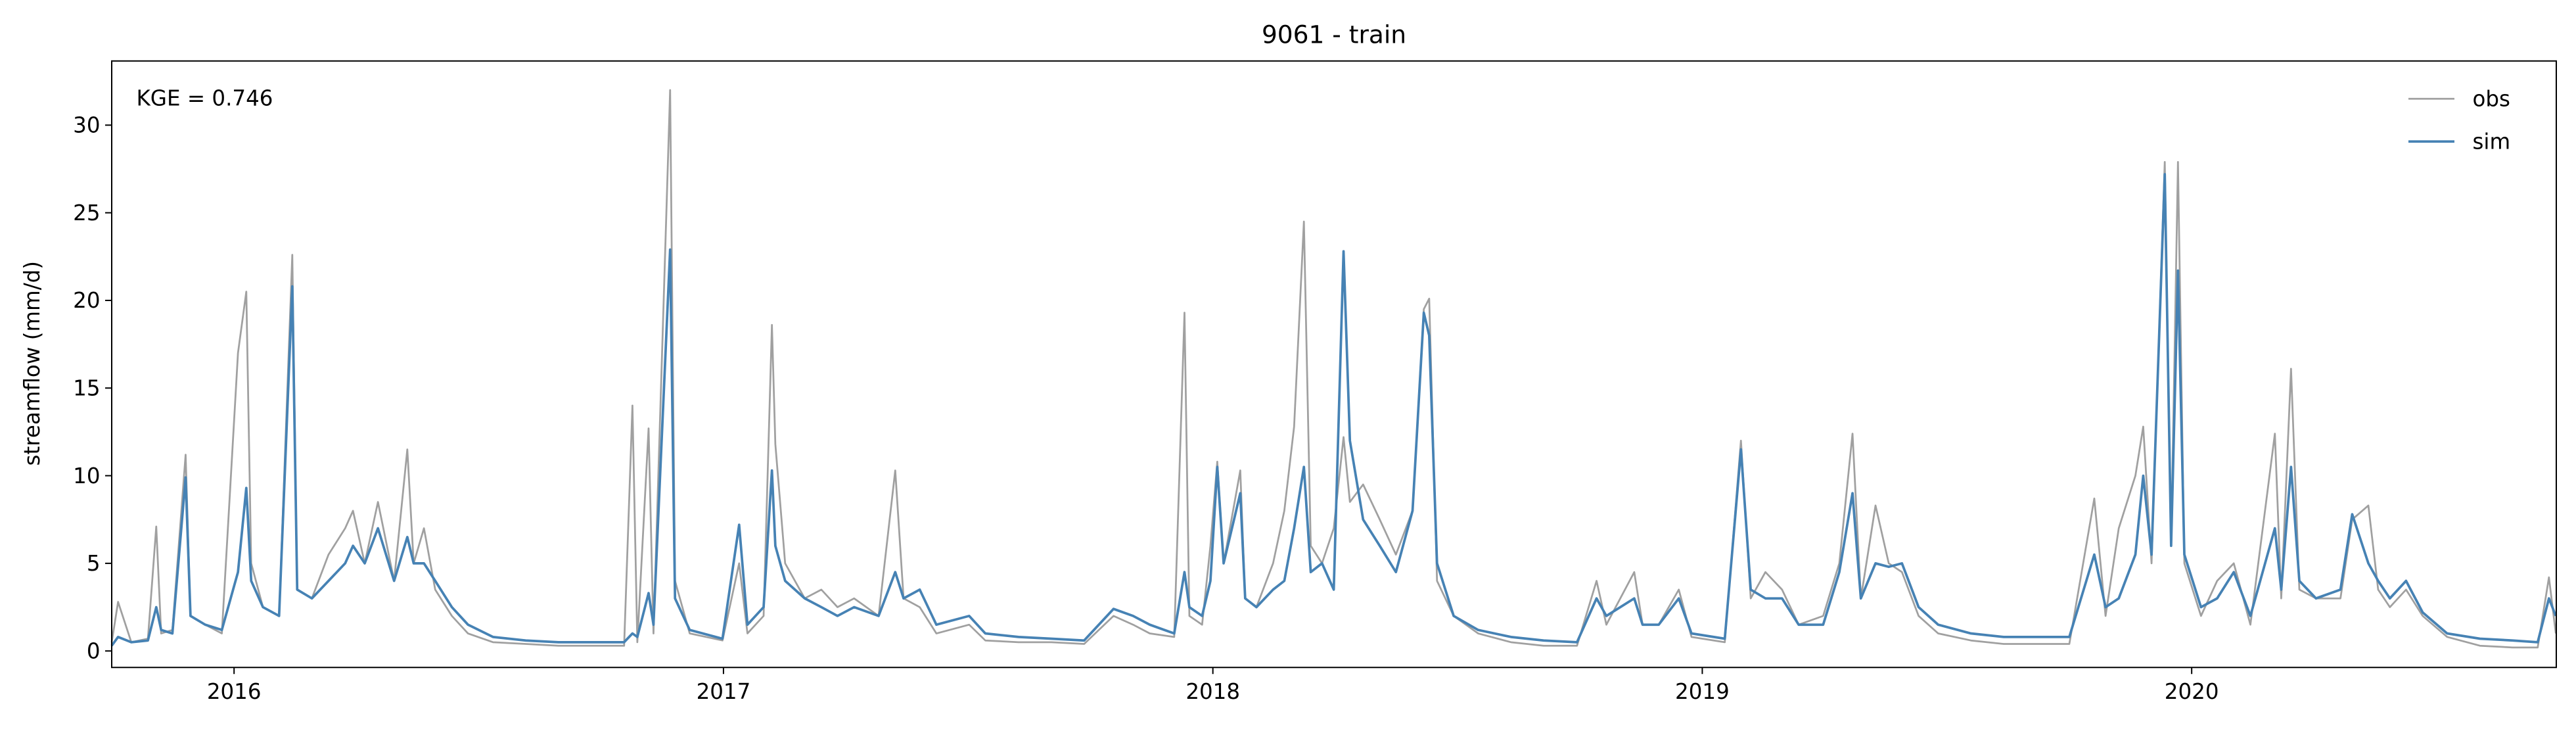  Describe the element at coordinates (94, 650) in the screenshot. I see `y-tick-label: 0` at that location.